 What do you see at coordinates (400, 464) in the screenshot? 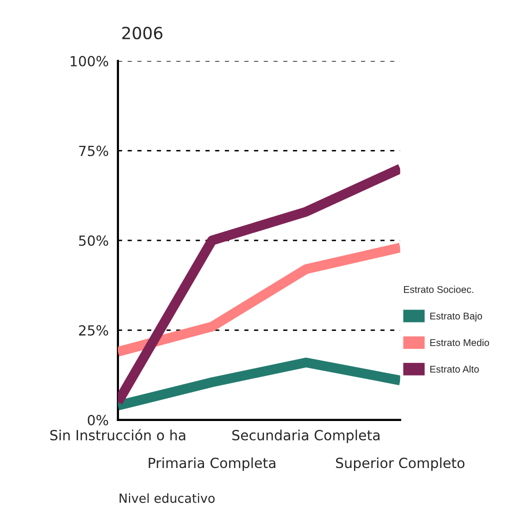
I see `x-tick-label: Superior Completo` at bounding box center [400, 464].